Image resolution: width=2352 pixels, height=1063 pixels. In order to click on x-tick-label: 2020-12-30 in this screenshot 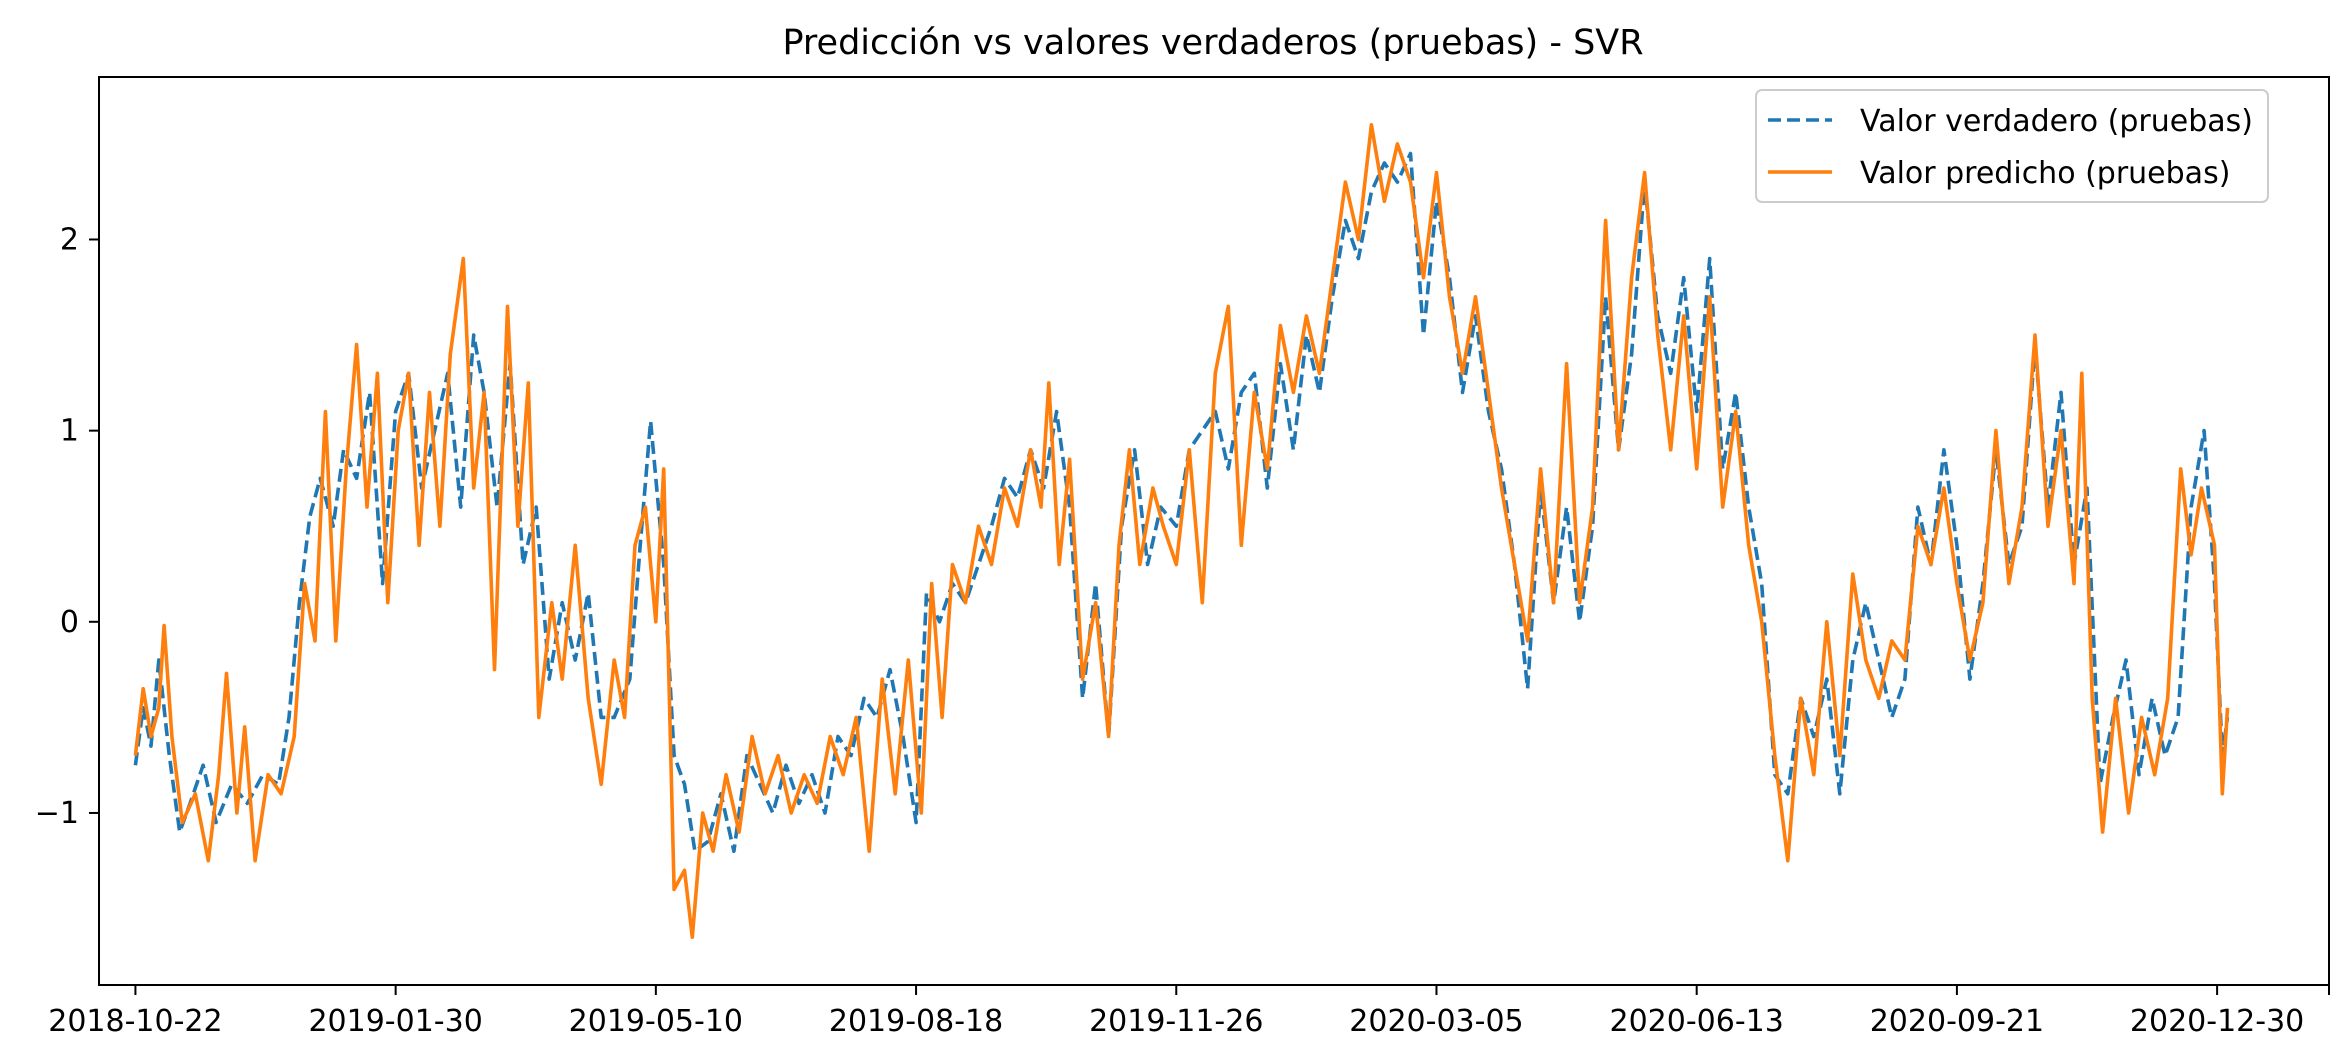, I will do `click(2217, 1021)`.